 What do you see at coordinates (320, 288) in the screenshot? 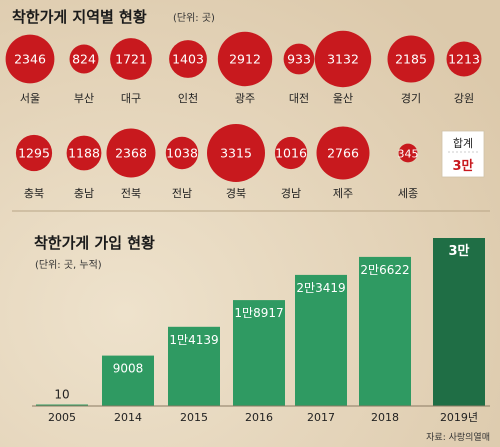
I see `bar-value-2017: 2만3419` at bounding box center [320, 288].